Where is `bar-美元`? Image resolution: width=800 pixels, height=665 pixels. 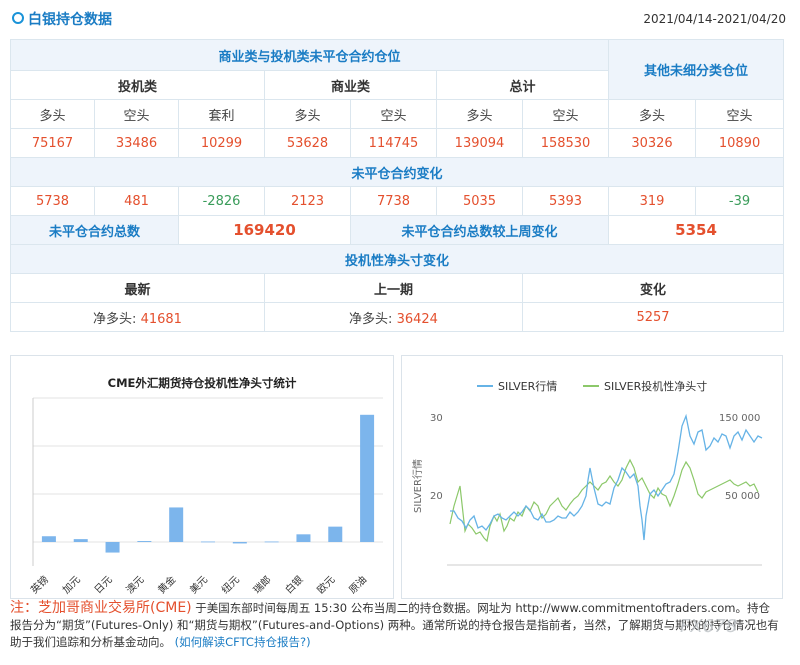
bar-美元 is located at coordinates (208, 542).